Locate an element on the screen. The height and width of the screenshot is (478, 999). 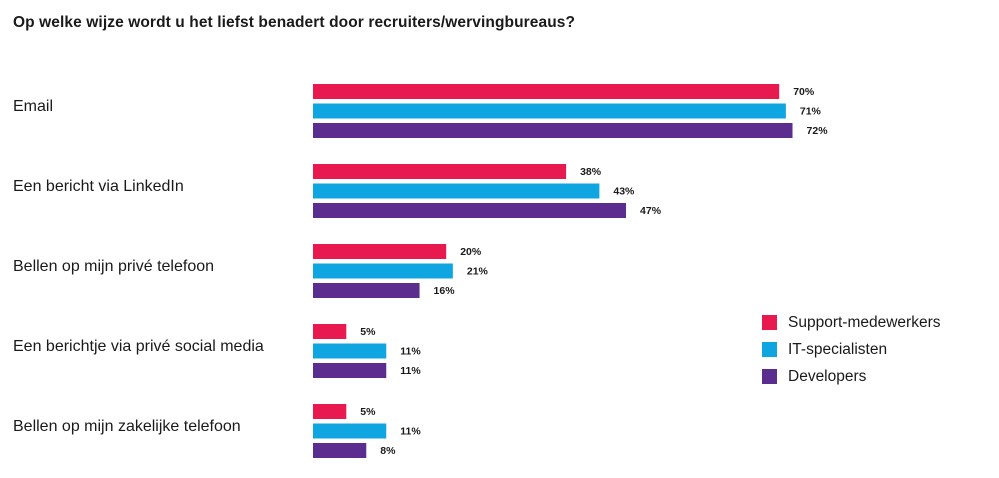
legend-swatch-developers is located at coordinates (769, 376).